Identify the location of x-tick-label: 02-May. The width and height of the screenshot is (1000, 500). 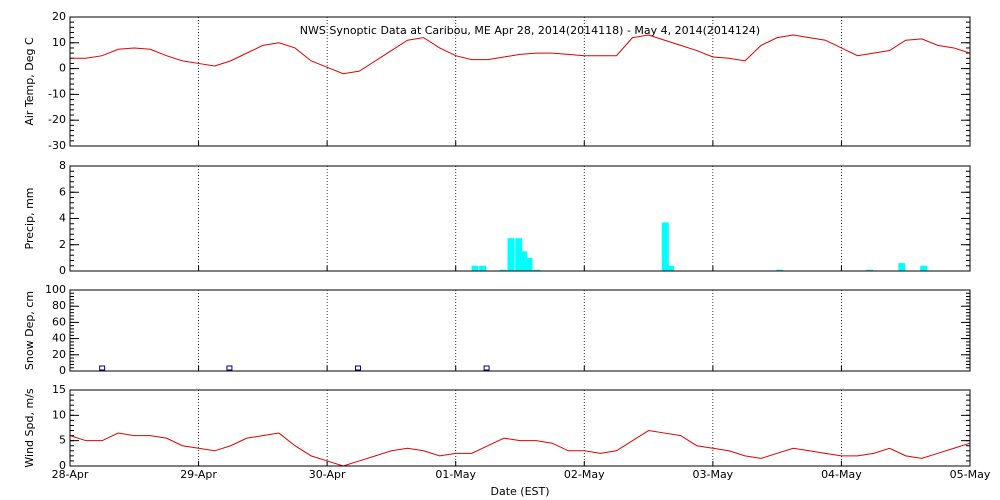
(584, 474).